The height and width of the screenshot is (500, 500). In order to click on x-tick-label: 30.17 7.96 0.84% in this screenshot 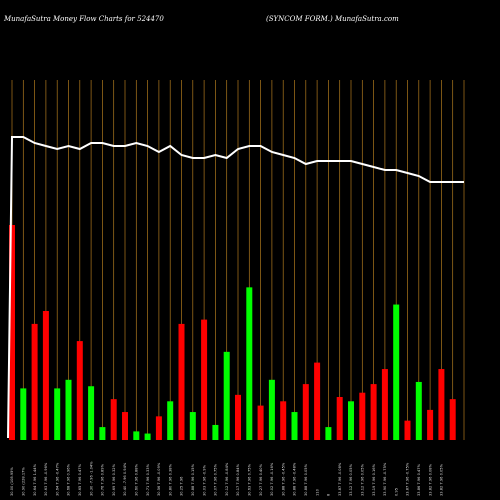, I will do `click(238, 479)`.